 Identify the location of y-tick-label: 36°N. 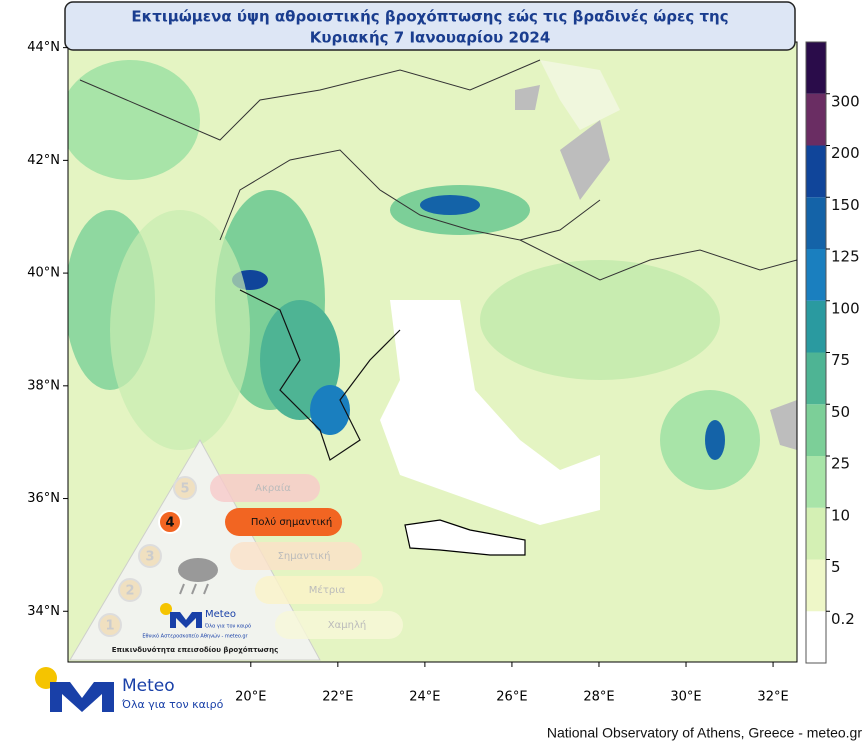
(43, 498).